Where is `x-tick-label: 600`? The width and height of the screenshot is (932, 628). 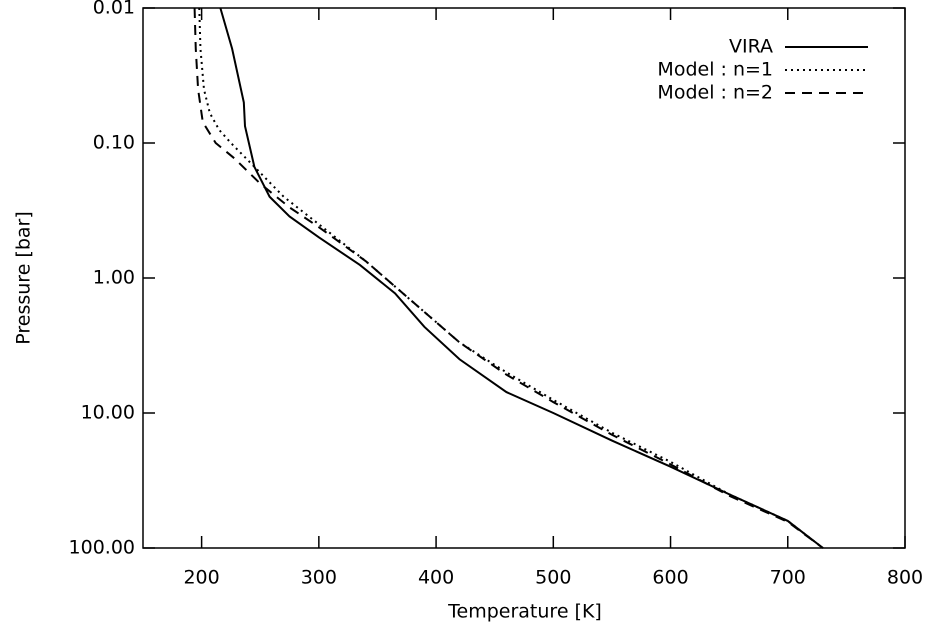 x-tick-label: 600 is located at coordinates (670, 578).